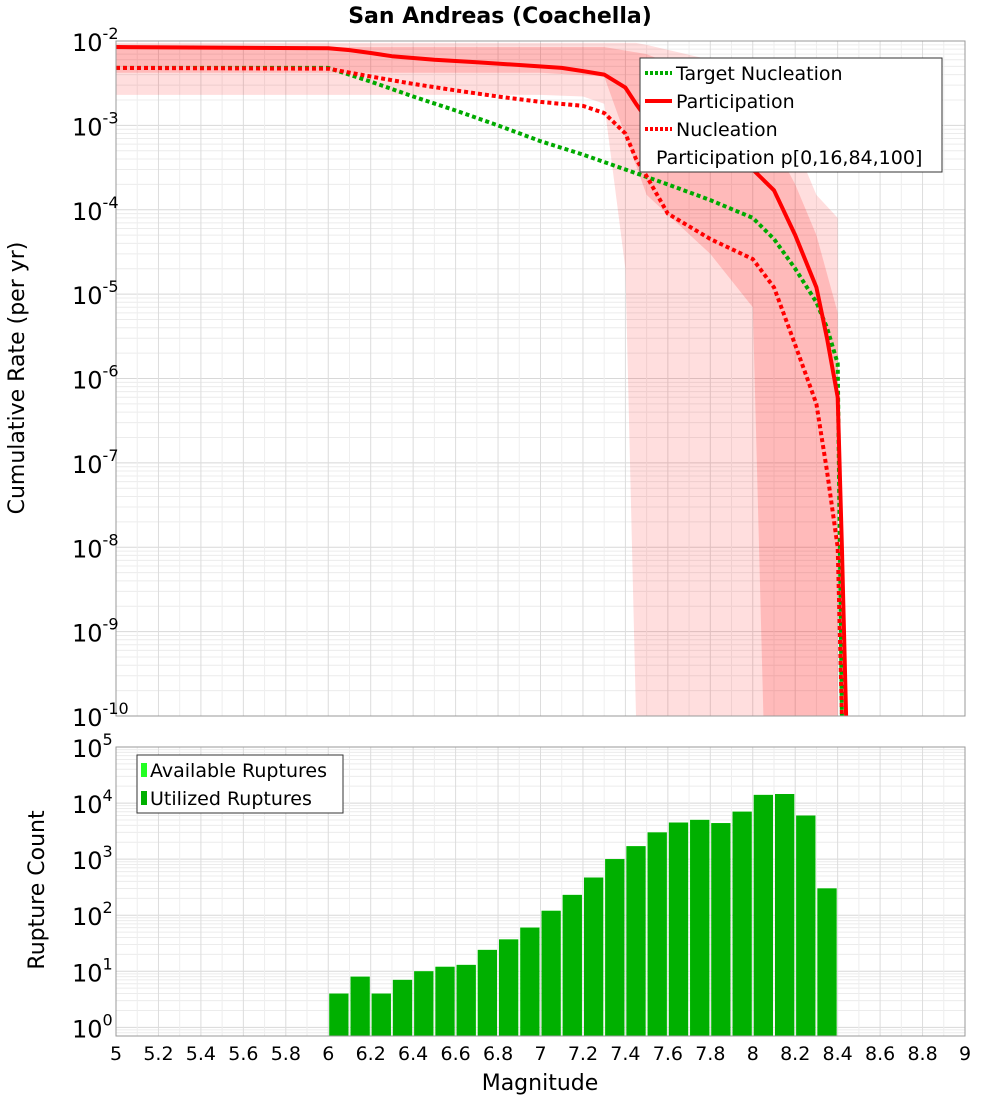 Image resolution: width=1000 pixels, height=1100 pixels. Describe the element at coordinates (583, 915) in the screenshot. I see `bars` at that location.